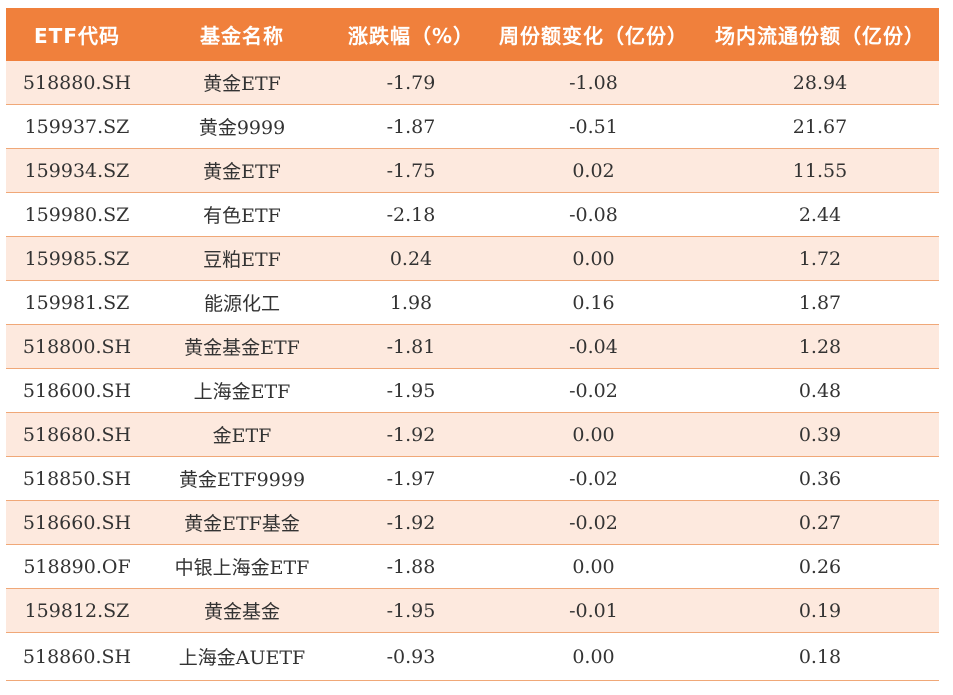 The image size is (953, 695). I want to click on cell-etf-code: 518880.SH, so click(77, 82).